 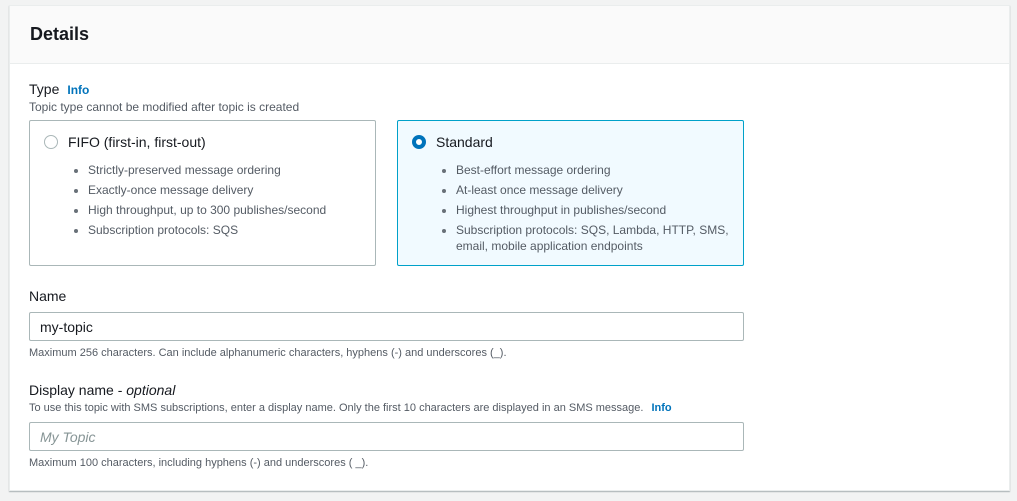 I want to click on display-name-info-link: Info, so click(x=661, y=408).